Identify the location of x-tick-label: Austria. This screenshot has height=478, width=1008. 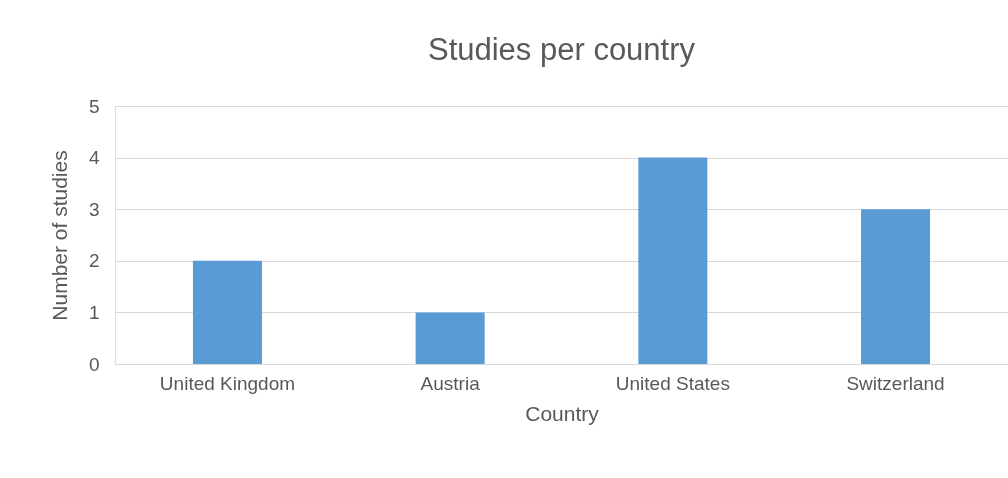
(450, 383).